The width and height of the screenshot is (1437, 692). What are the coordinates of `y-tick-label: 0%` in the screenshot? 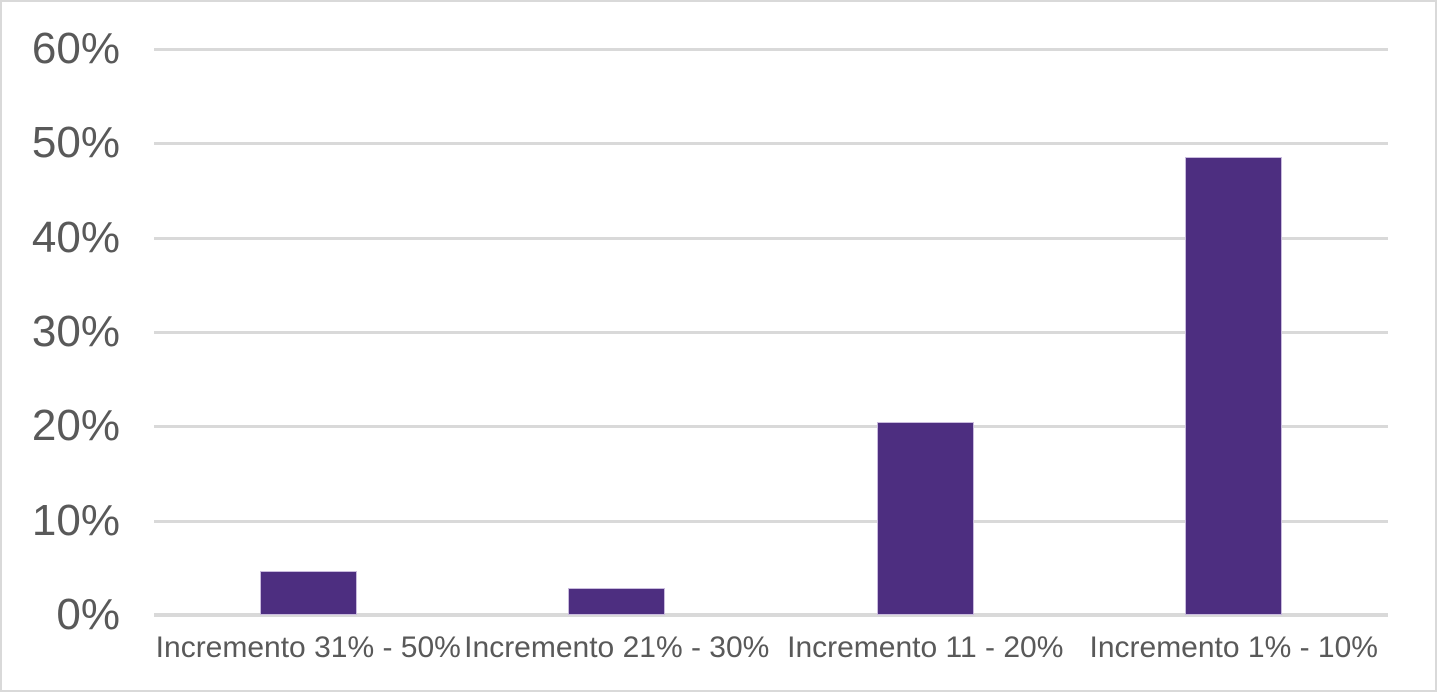 It's located at (88, 614).